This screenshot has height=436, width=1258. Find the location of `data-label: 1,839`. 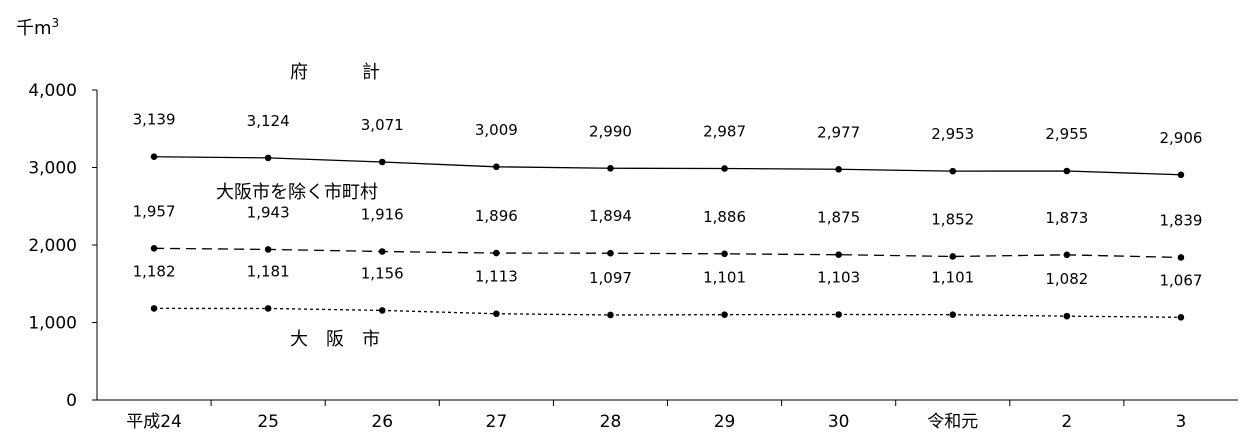

data-label: 1,839 is located at coordinates (1180, 220).